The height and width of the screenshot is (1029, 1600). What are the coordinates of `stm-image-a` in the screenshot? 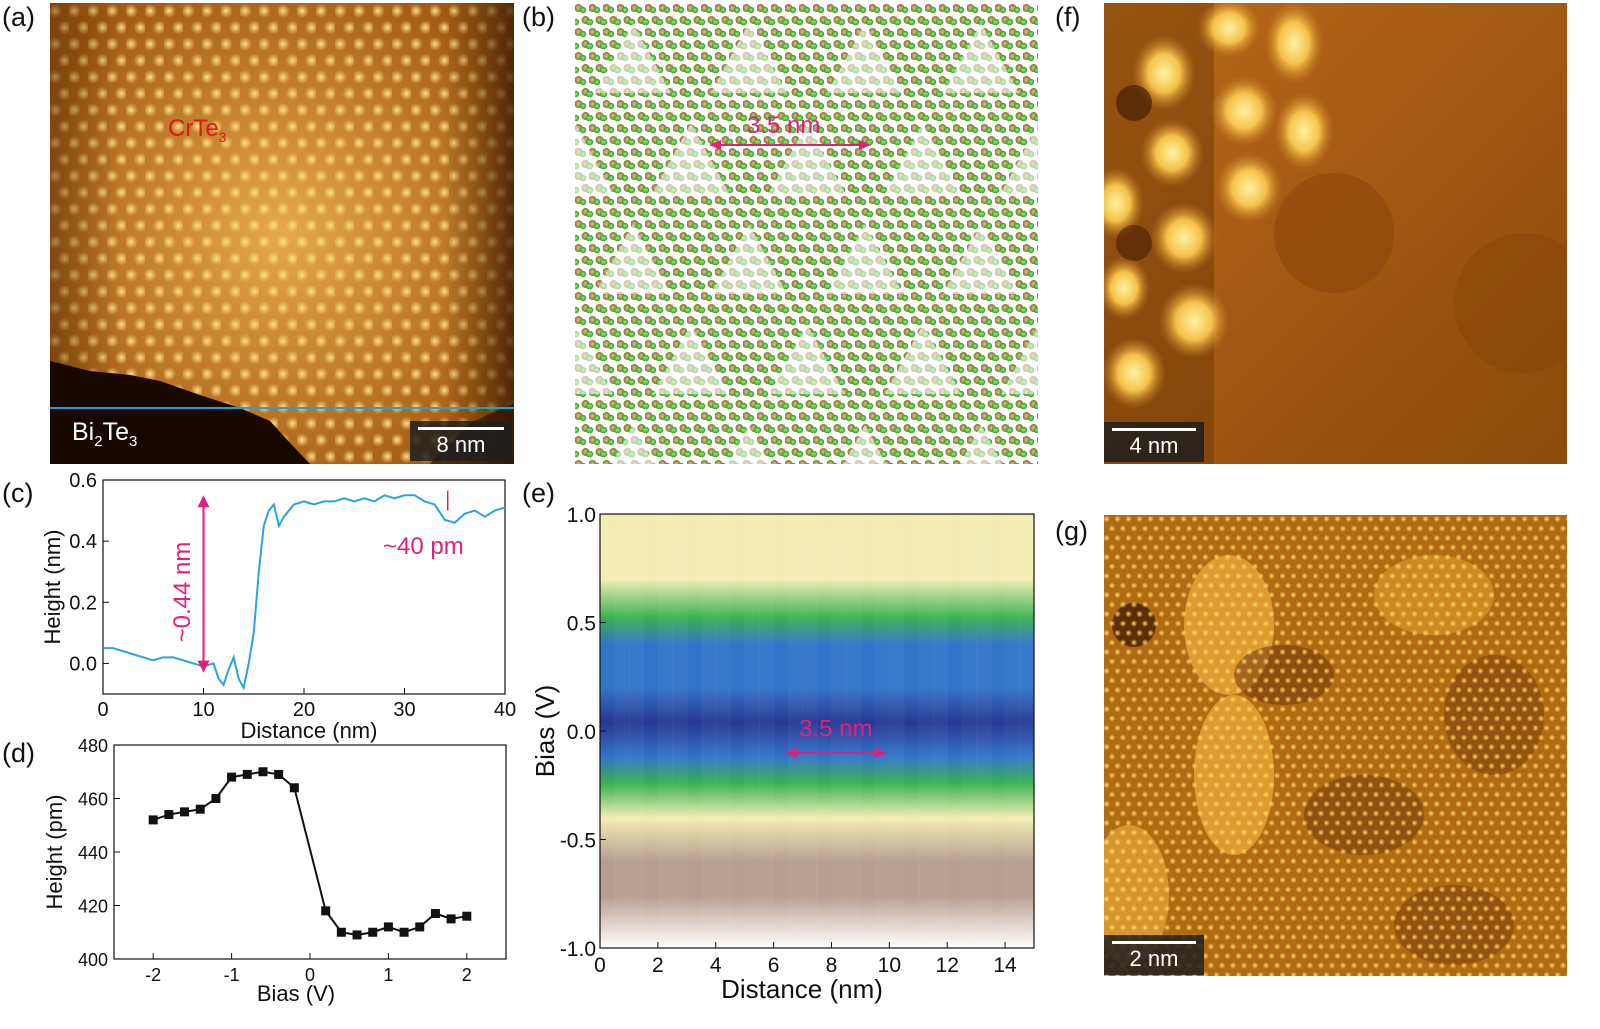 It's located at (282, 233).